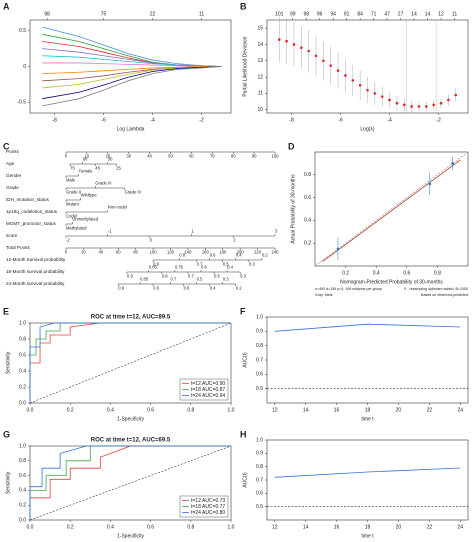 The image size is (474, 542). I want to click on y-axis-label: Sensitivity, so click(8, 362).